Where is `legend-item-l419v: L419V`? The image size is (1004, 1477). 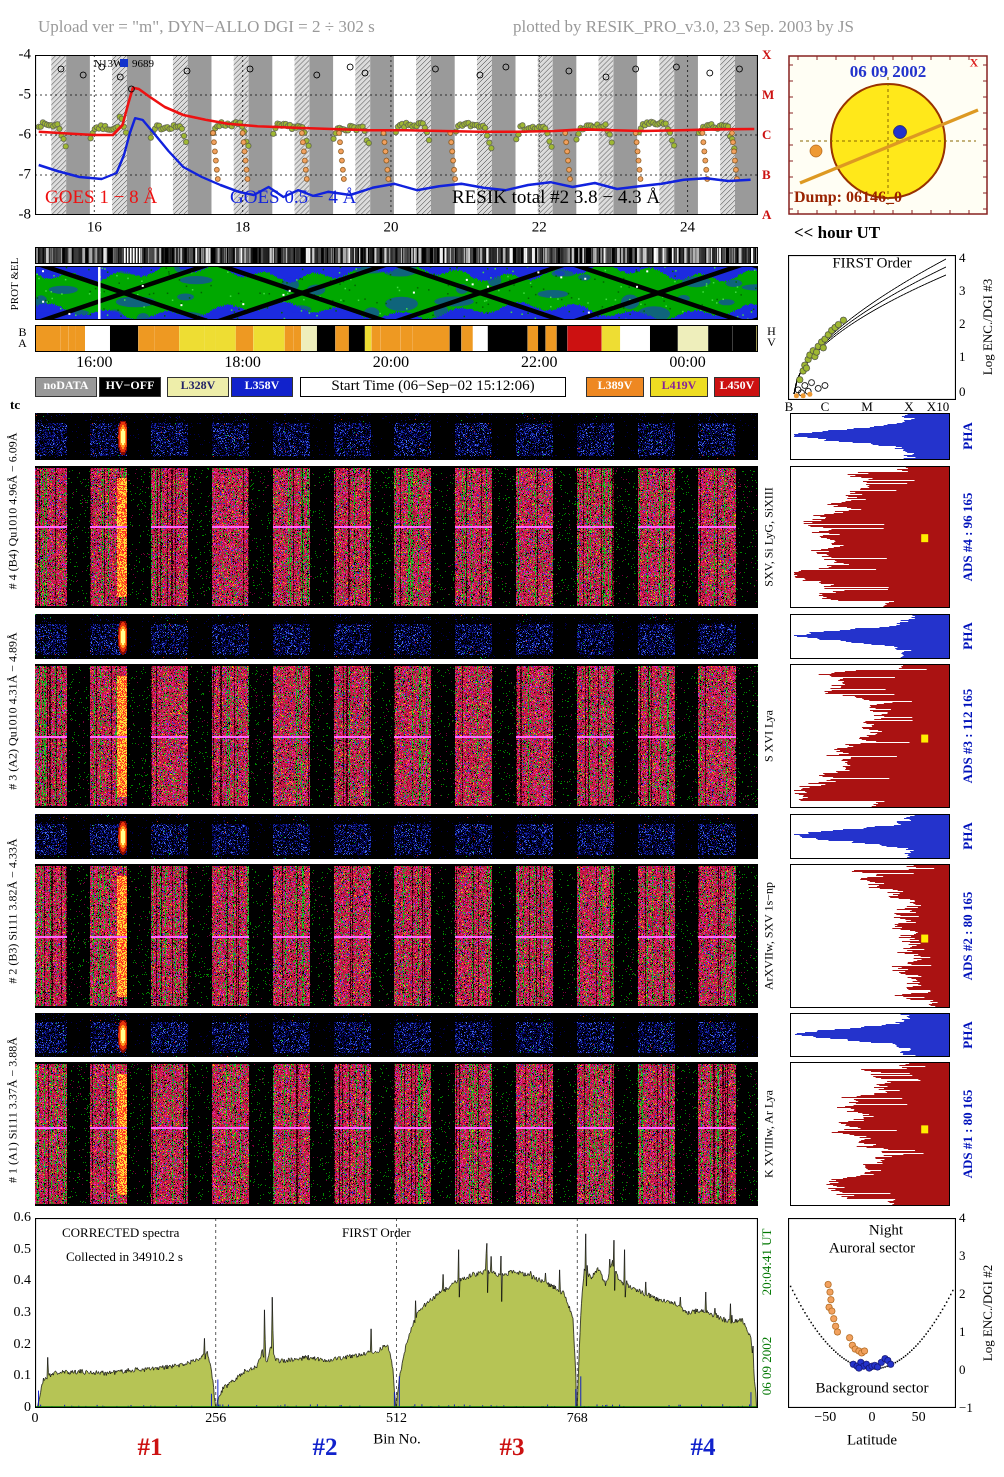 legend-item-l419v: L419V is located at coordinates (679, 387).